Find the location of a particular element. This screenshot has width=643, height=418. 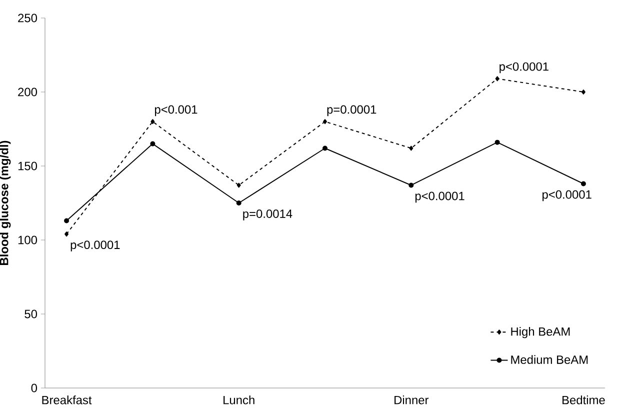

legend-label: Medium BeAM is located at coordinates (549, 359).